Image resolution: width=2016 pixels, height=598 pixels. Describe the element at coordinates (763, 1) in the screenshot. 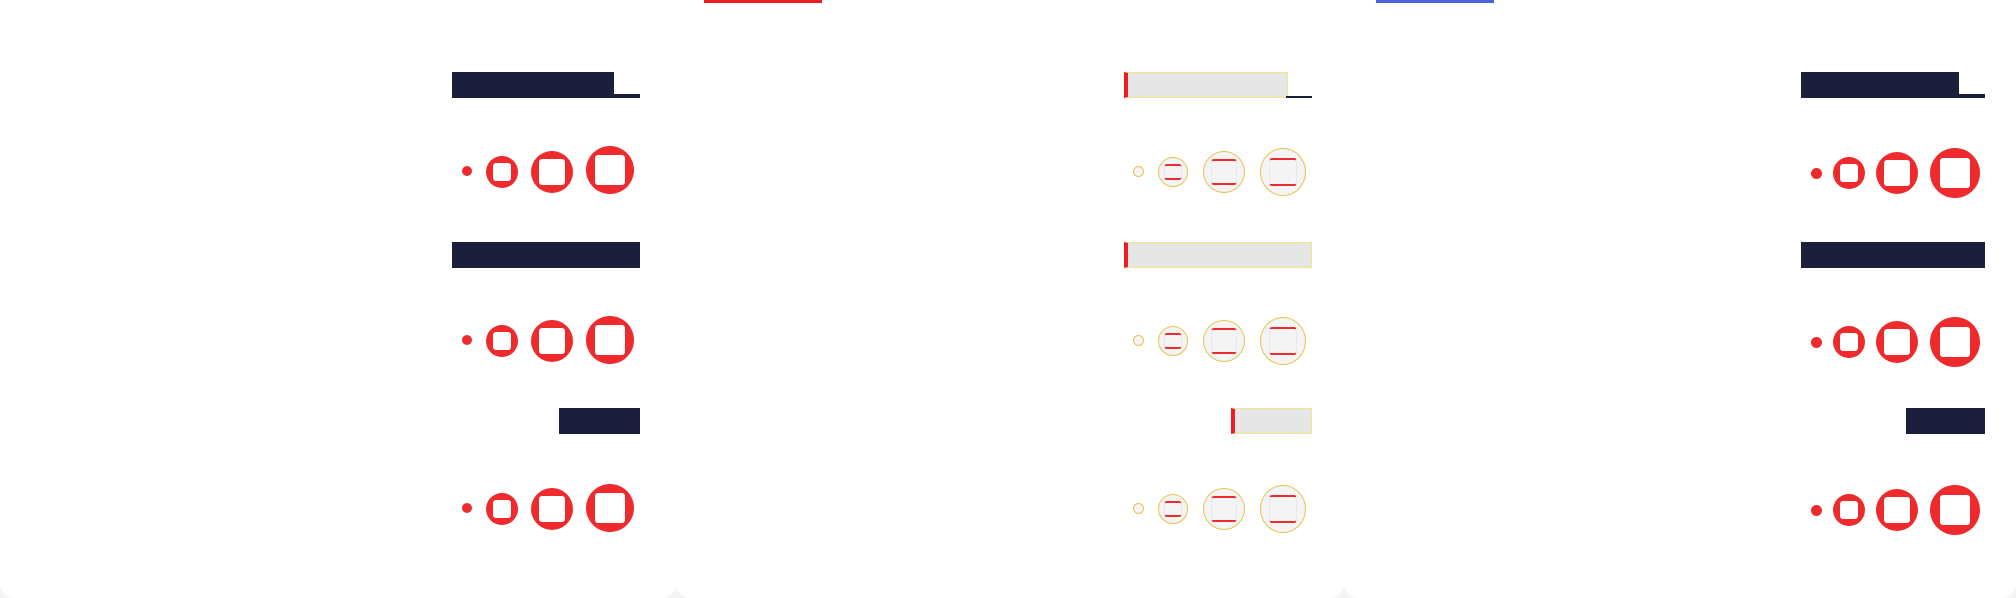

I see `panel-2-accent` at that location.